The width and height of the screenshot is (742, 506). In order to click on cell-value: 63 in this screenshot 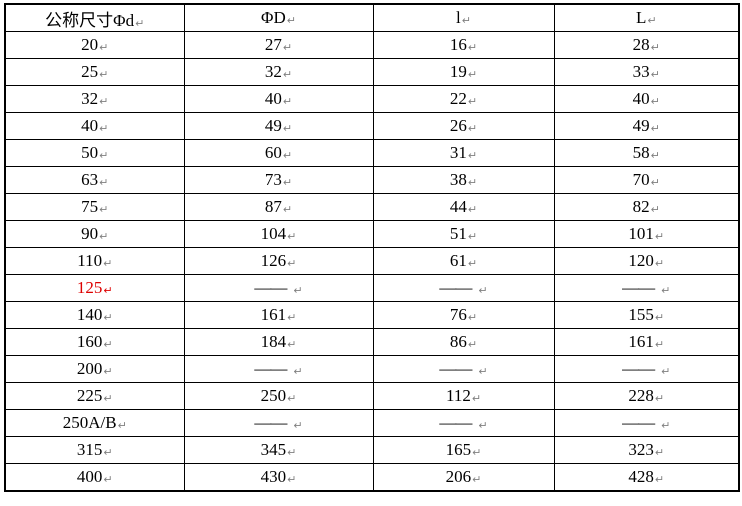, I will do `click(90, 179)`.